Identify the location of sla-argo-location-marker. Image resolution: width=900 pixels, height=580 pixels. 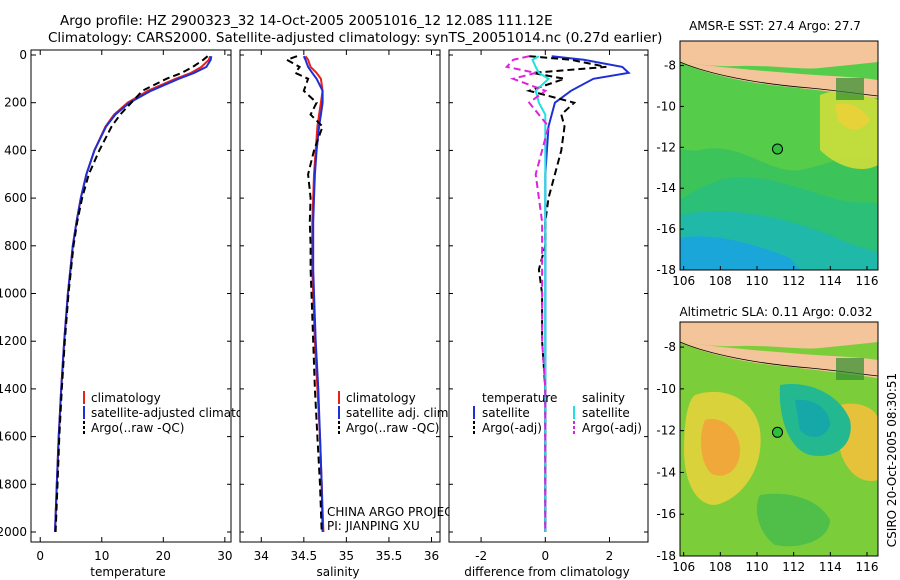
(777, 432).